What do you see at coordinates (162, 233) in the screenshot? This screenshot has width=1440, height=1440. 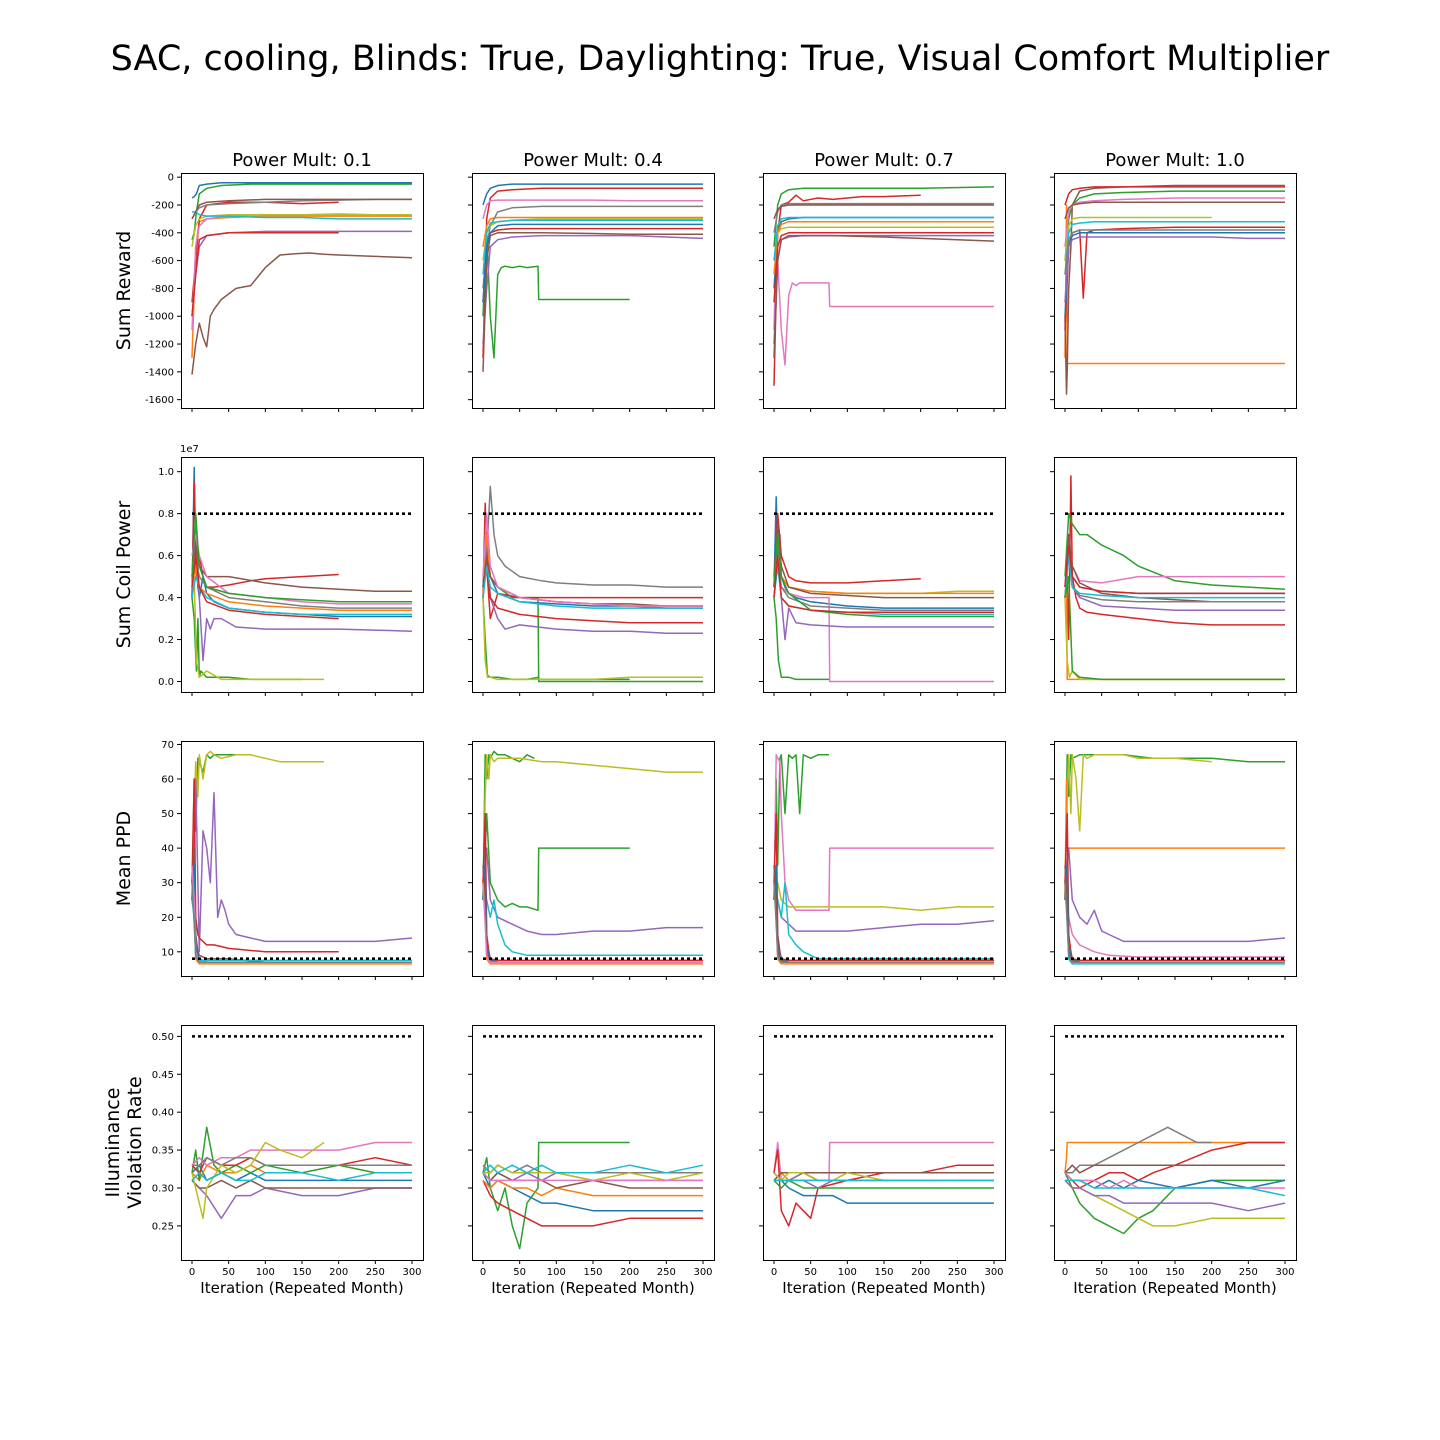 I see `y-tick-label: -400` at bounding box center [162, 233].